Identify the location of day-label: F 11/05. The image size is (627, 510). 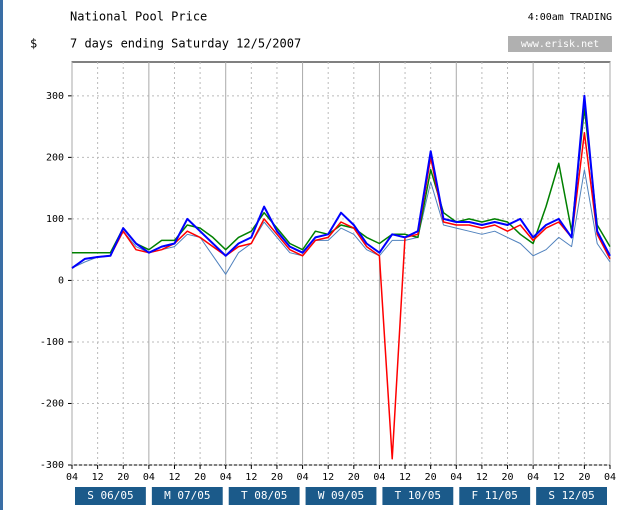
(495, 495).